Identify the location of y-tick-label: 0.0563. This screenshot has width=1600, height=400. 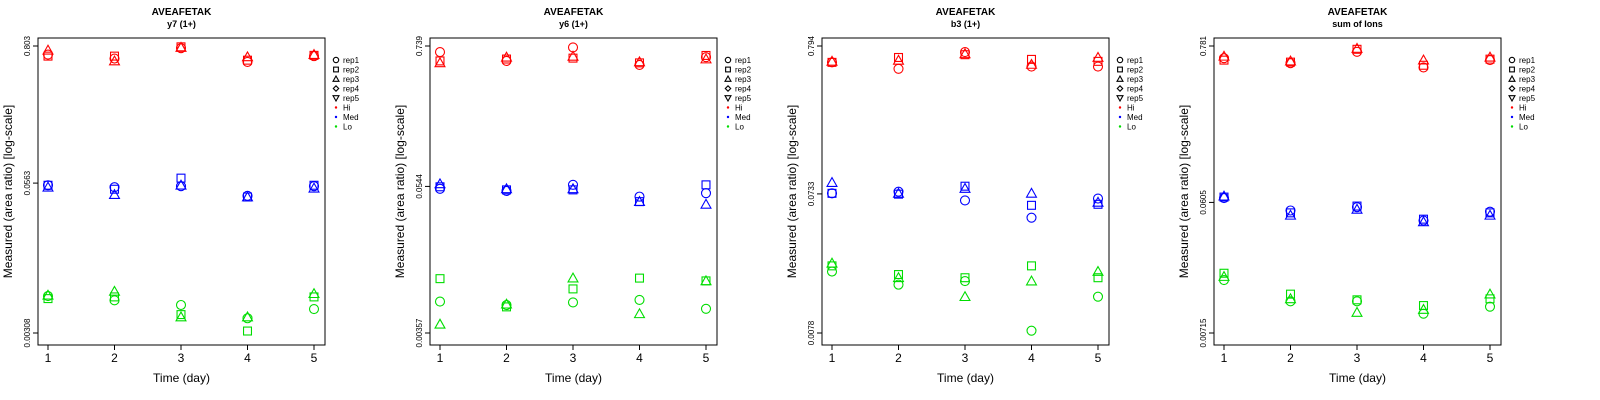
(27, 182).